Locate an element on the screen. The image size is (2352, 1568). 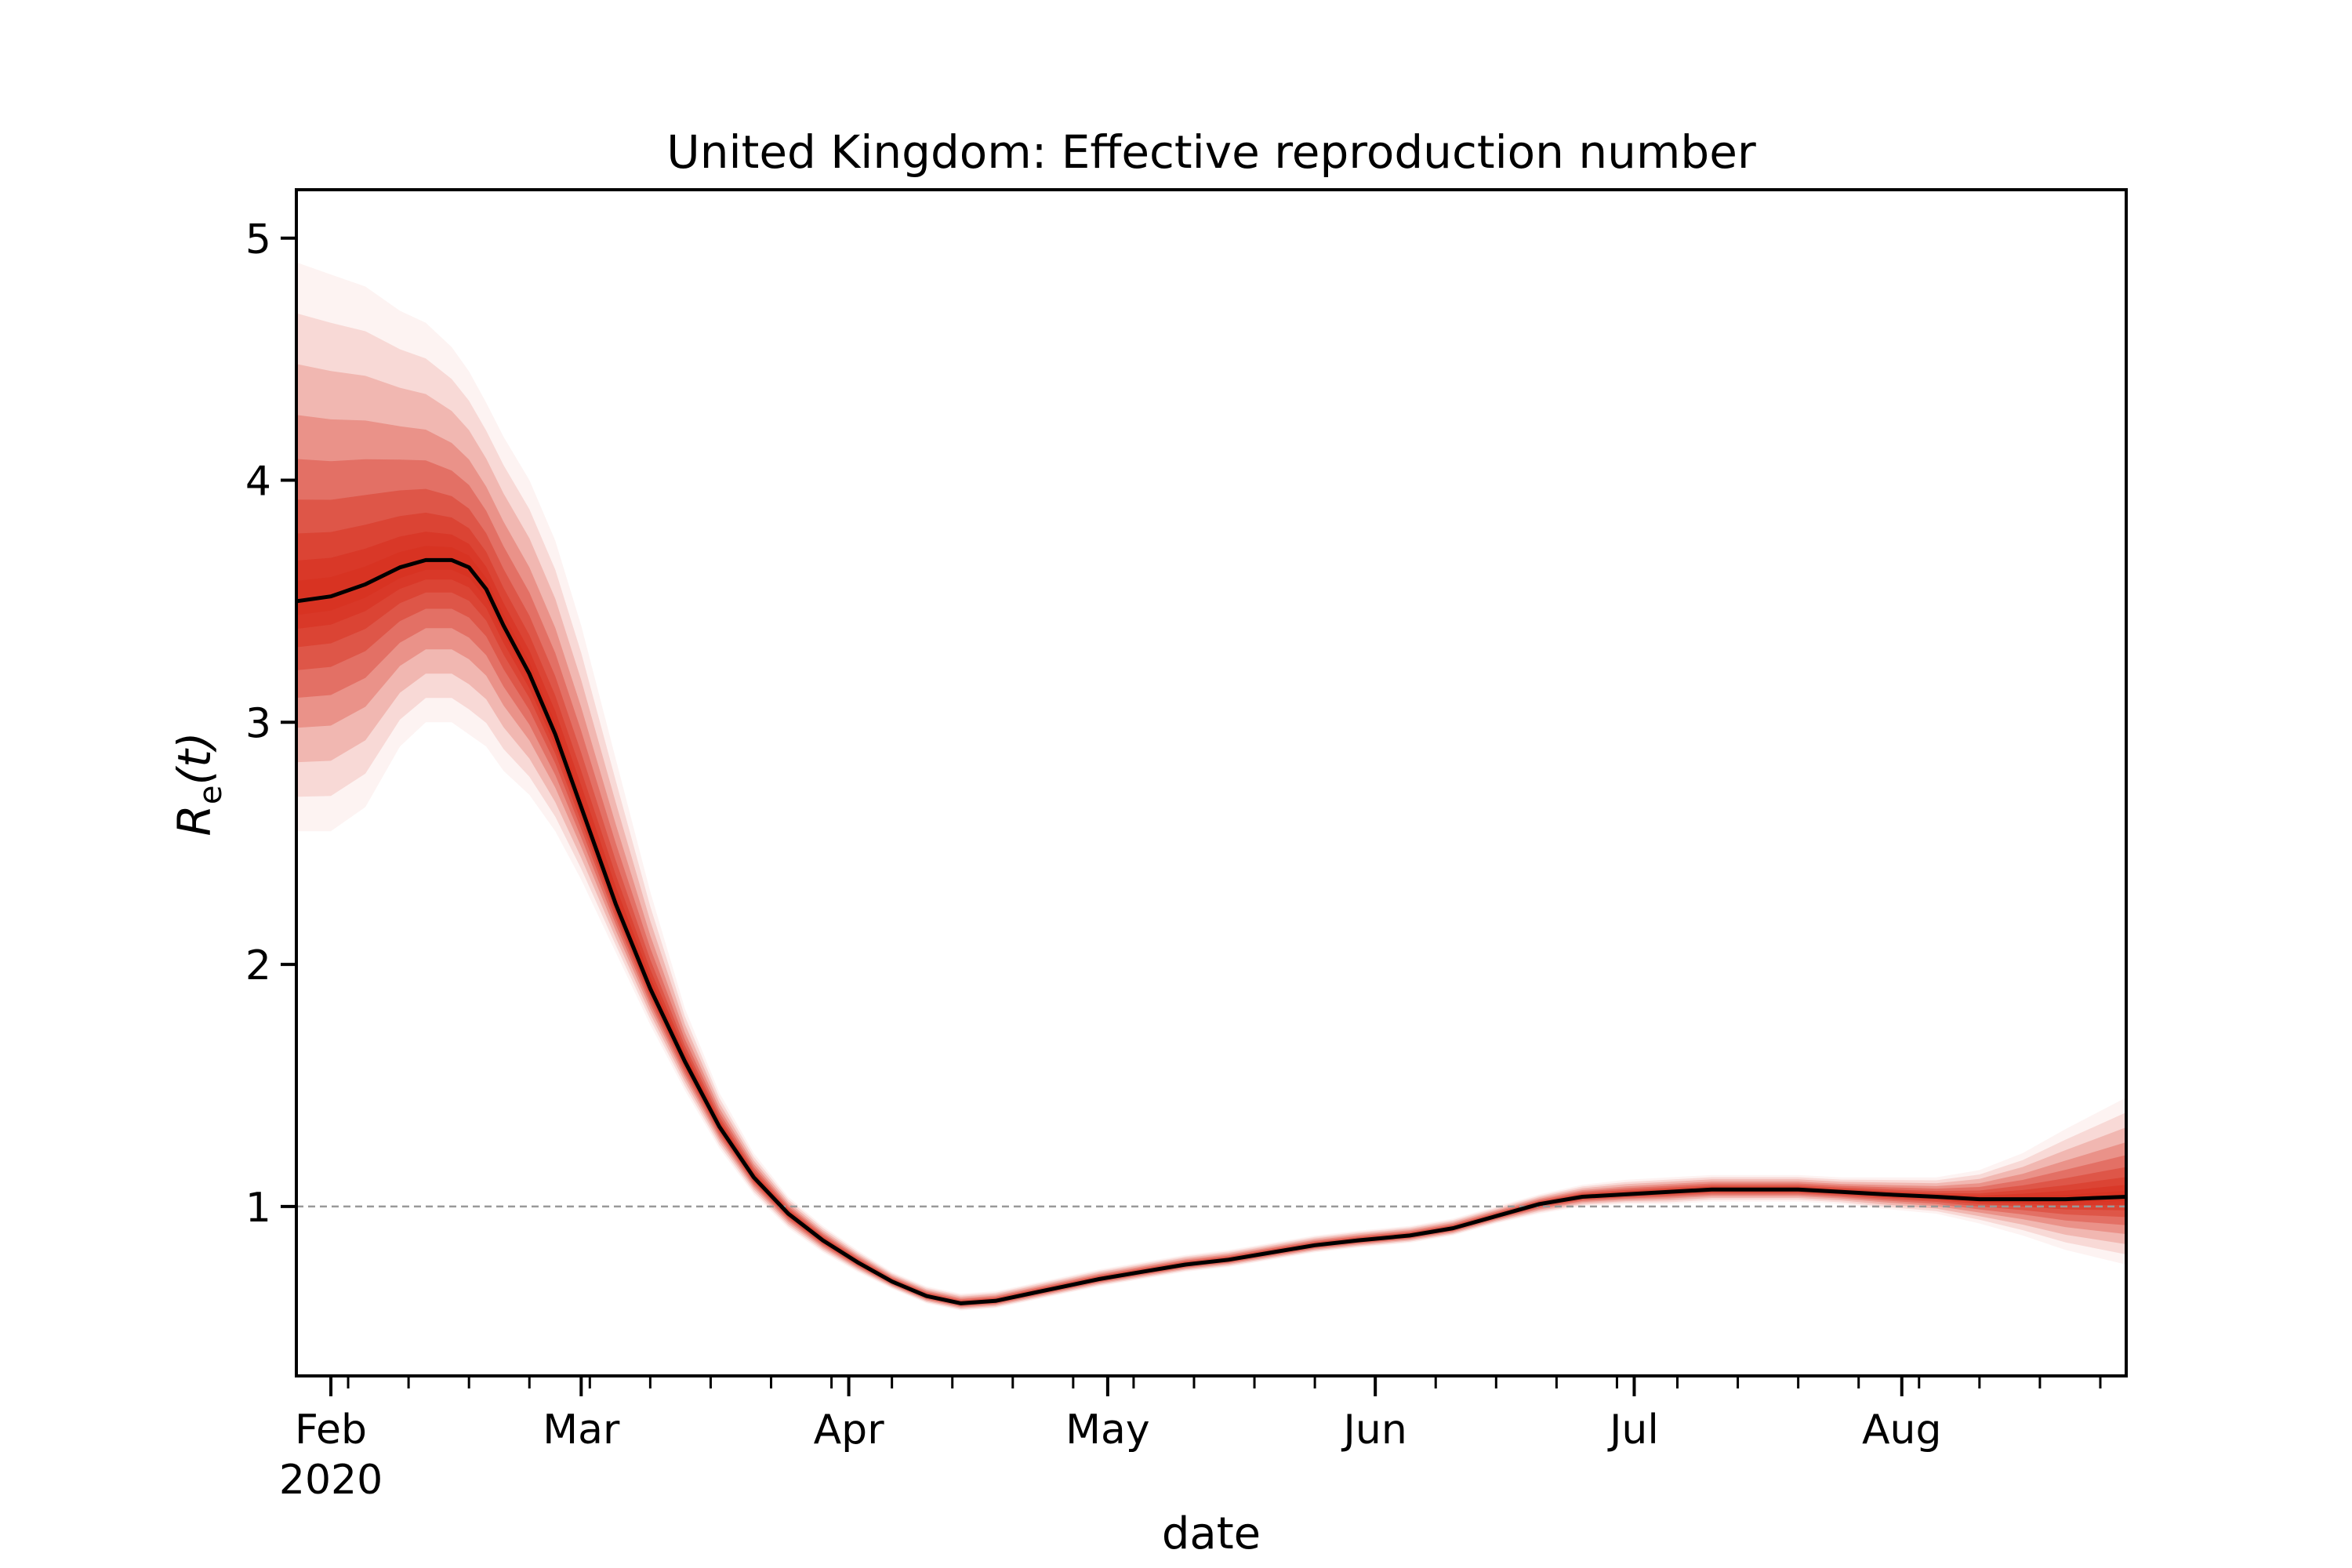
y-tick-label: 1 is located at coordinates (258, 1208).